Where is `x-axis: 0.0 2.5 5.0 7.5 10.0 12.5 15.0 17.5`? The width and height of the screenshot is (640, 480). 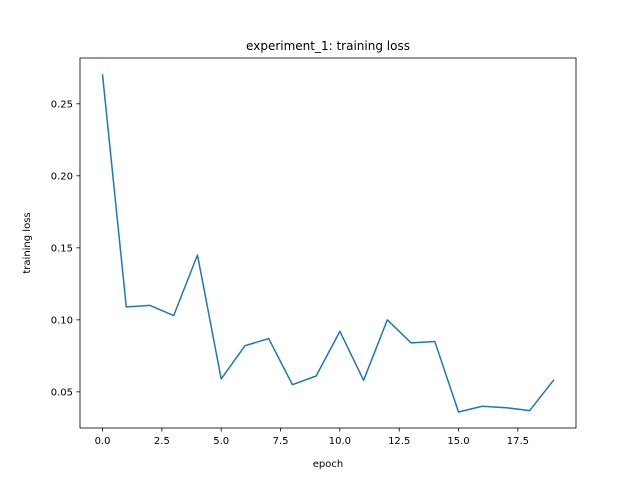 x-axis: 0.0 2.5 5.0 7.5 10.0 12.5 15.0 17.5 is located at coordinates (312, 437).